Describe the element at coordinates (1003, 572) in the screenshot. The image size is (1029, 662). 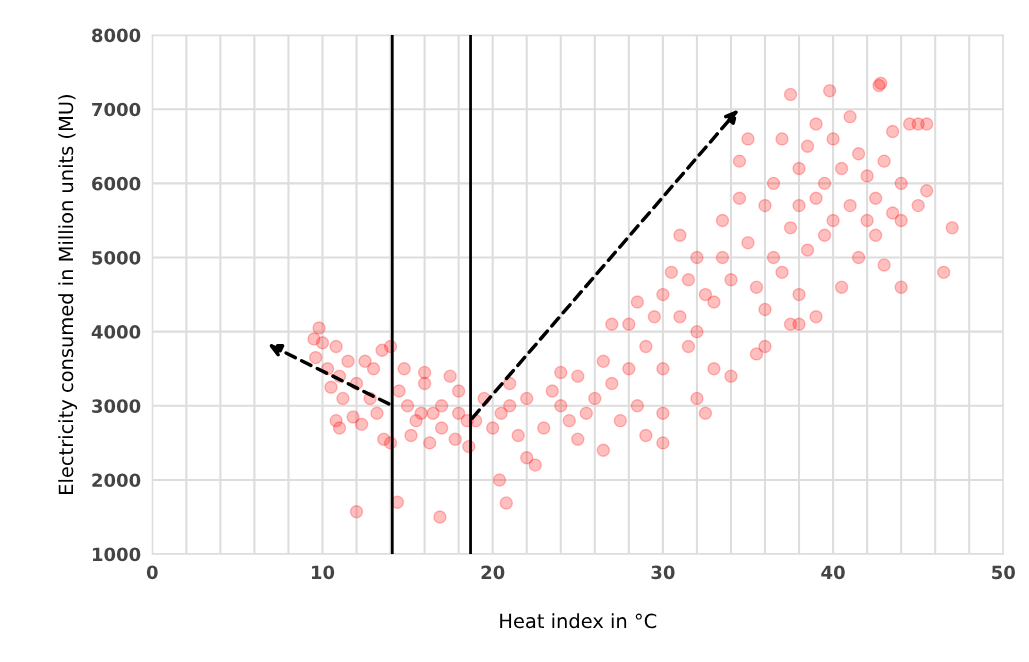
I see `x-tick-label: 50` at that location.